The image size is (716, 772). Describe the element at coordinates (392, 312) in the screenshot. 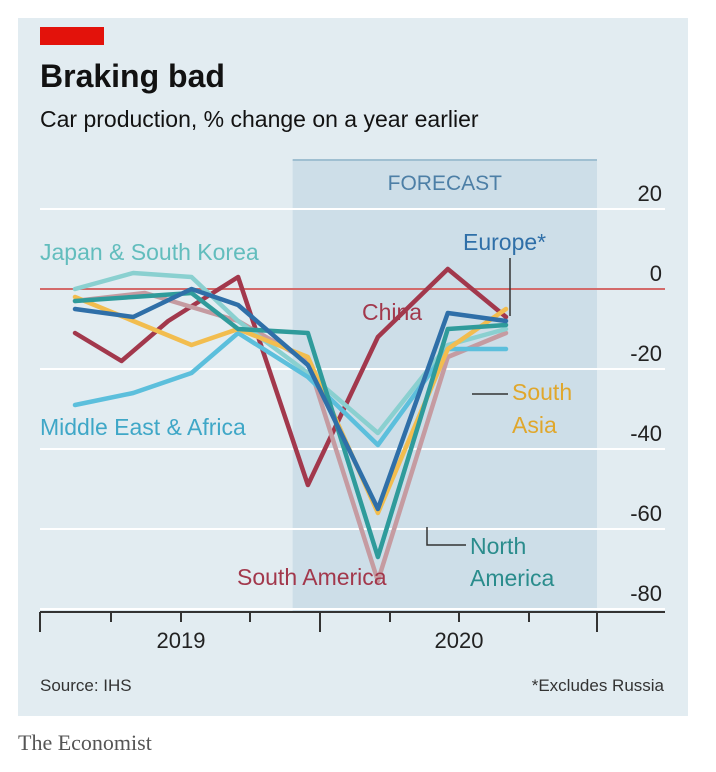

I see `label-china: China` at that location.